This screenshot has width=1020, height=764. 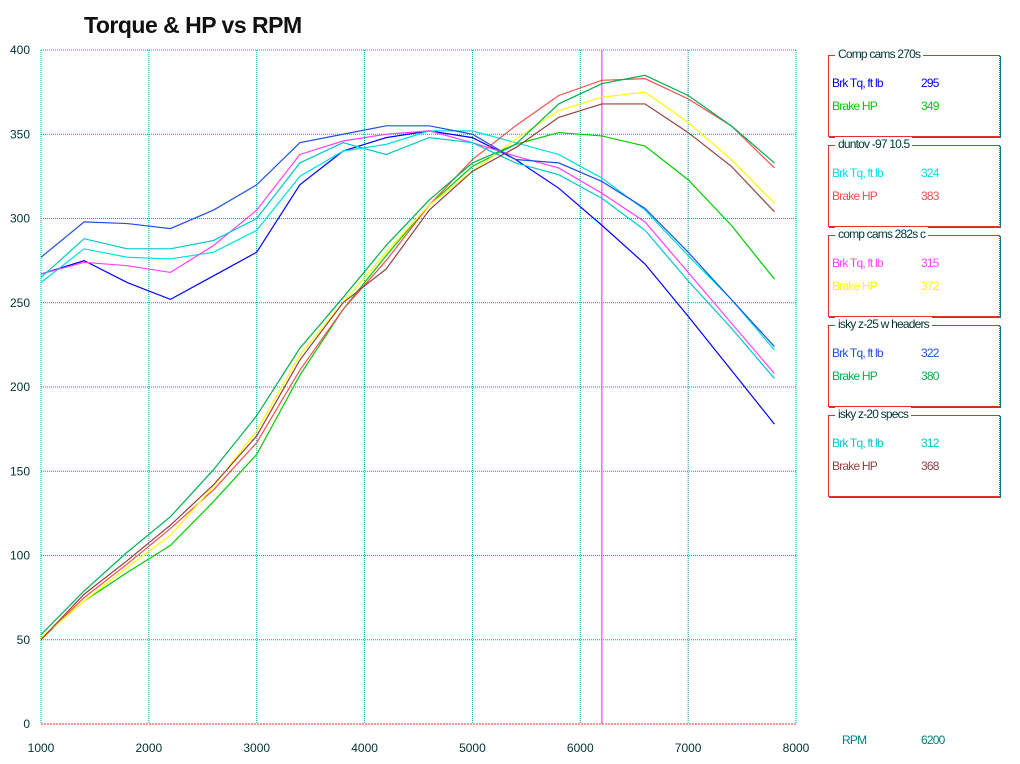 What do you see at coordinates (883, 324) in the screenshot?
I see `legend-test-name: isky z-25 w headers` at bounding box center [883, 324].